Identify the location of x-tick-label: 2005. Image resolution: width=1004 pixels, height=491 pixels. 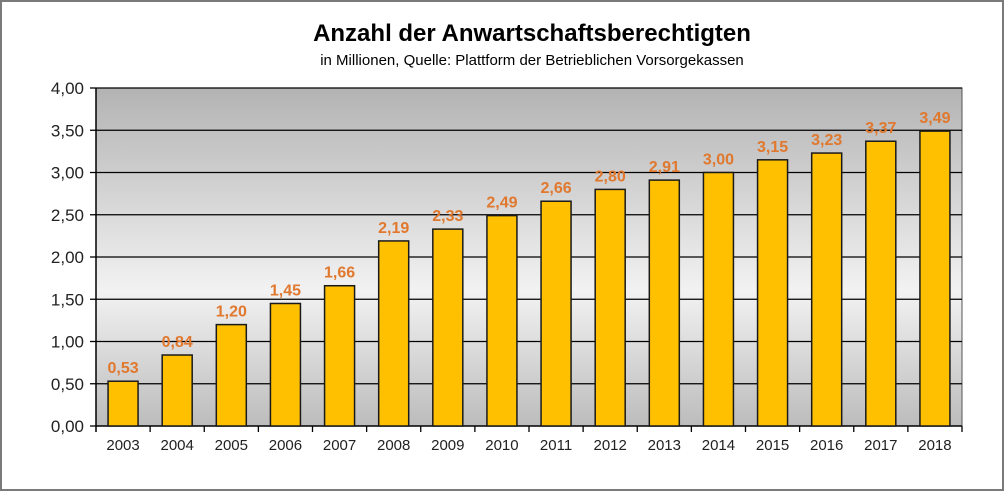
(231, 445).